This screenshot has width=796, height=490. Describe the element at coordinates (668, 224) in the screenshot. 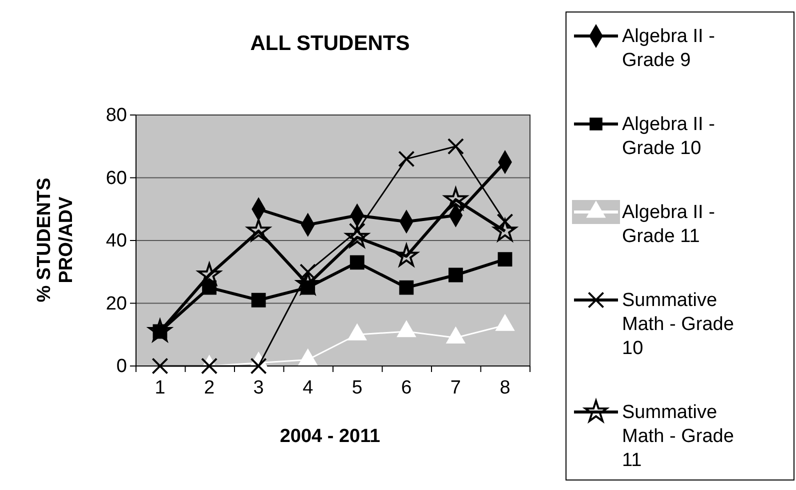

I see `legend-label: Algebra II - Grade 11` at that location.